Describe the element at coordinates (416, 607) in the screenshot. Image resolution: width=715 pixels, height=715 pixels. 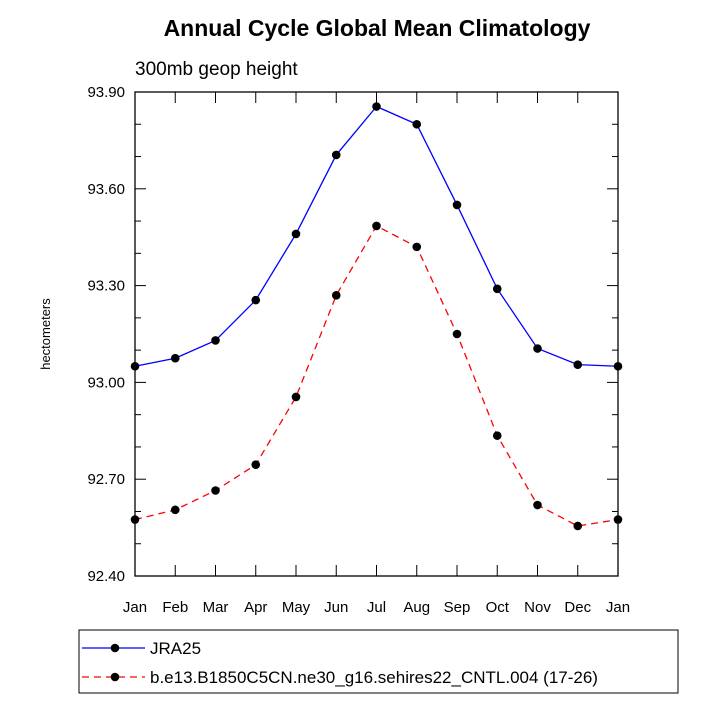
I see `x-tick-label: Aug` at that location.